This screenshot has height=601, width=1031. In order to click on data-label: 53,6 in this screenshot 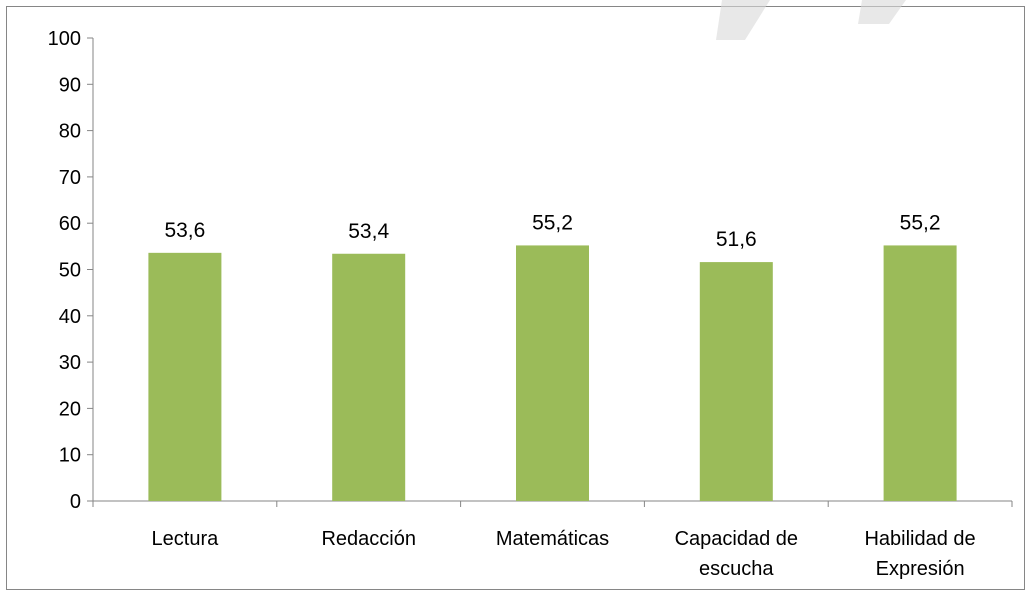, I will do `click(184, 230)`.